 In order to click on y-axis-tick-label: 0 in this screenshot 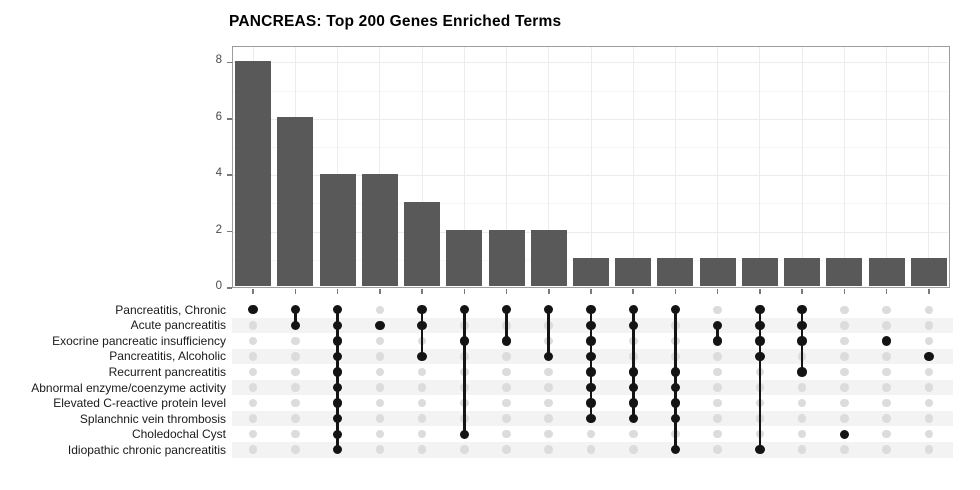, I will do `click(218, 286)`.